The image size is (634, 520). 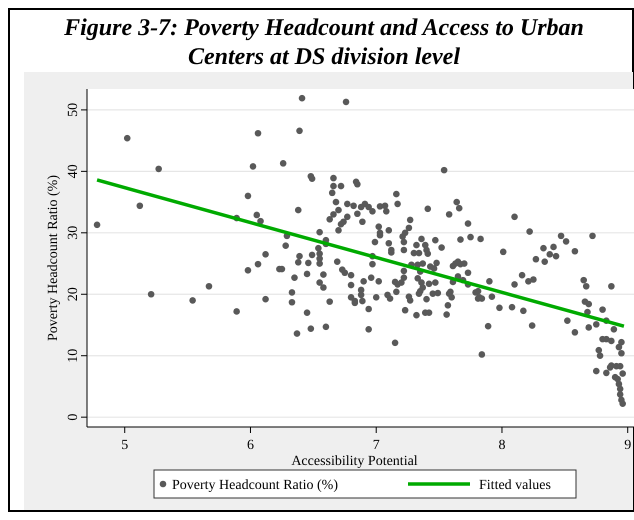 What do you see at coordinates (502, 445) in the screenshot?
I see `x-tick-label: 8` at bounding box center [502, 445].